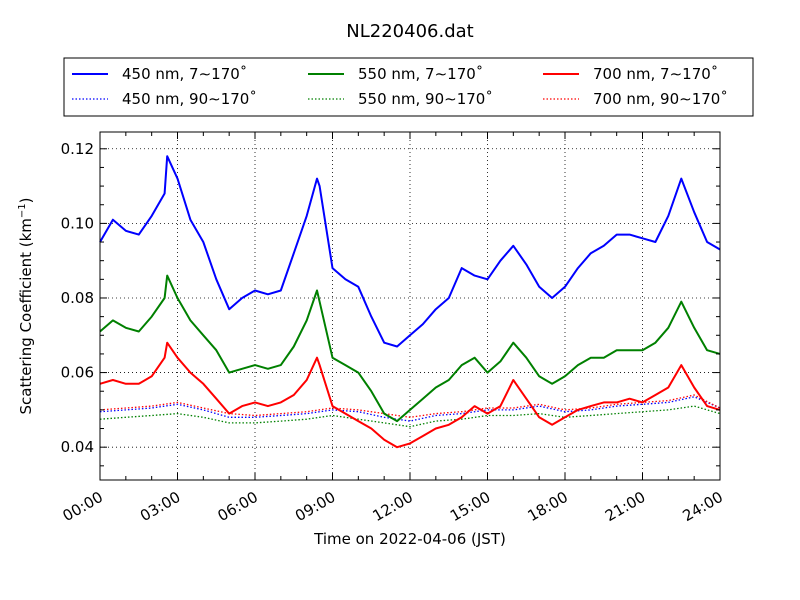 Image resolution: width=800 pixels, height=600 pixels. What do you see at coordinates (77, 149) in the screenshot?
I see `y-tick-label: 0.12` at bounding box center [77, 149].